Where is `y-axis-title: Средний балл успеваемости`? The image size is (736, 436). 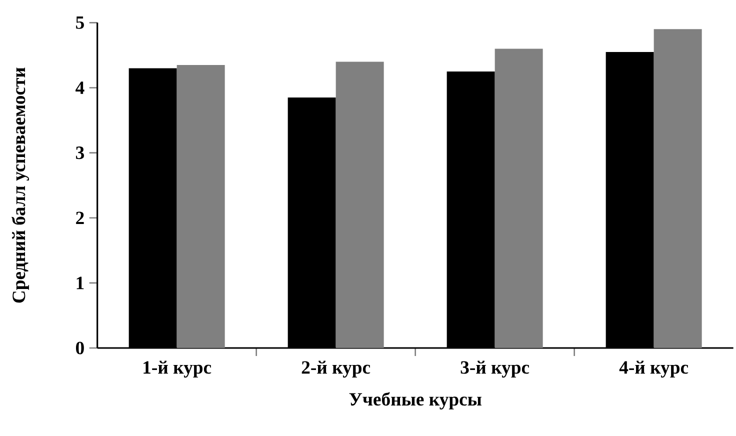
y-axis-title: Средний балл успеваемости is located at coordinates (21, 185).